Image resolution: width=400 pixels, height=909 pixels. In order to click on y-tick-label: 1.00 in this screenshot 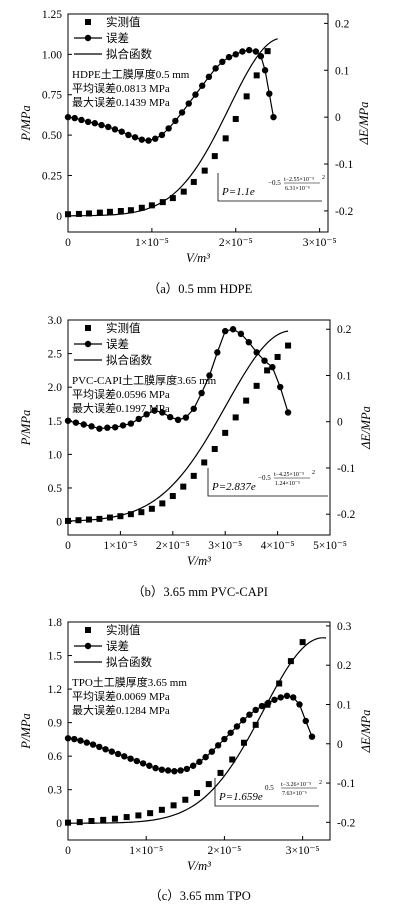, I will do `click(52, 55)`.